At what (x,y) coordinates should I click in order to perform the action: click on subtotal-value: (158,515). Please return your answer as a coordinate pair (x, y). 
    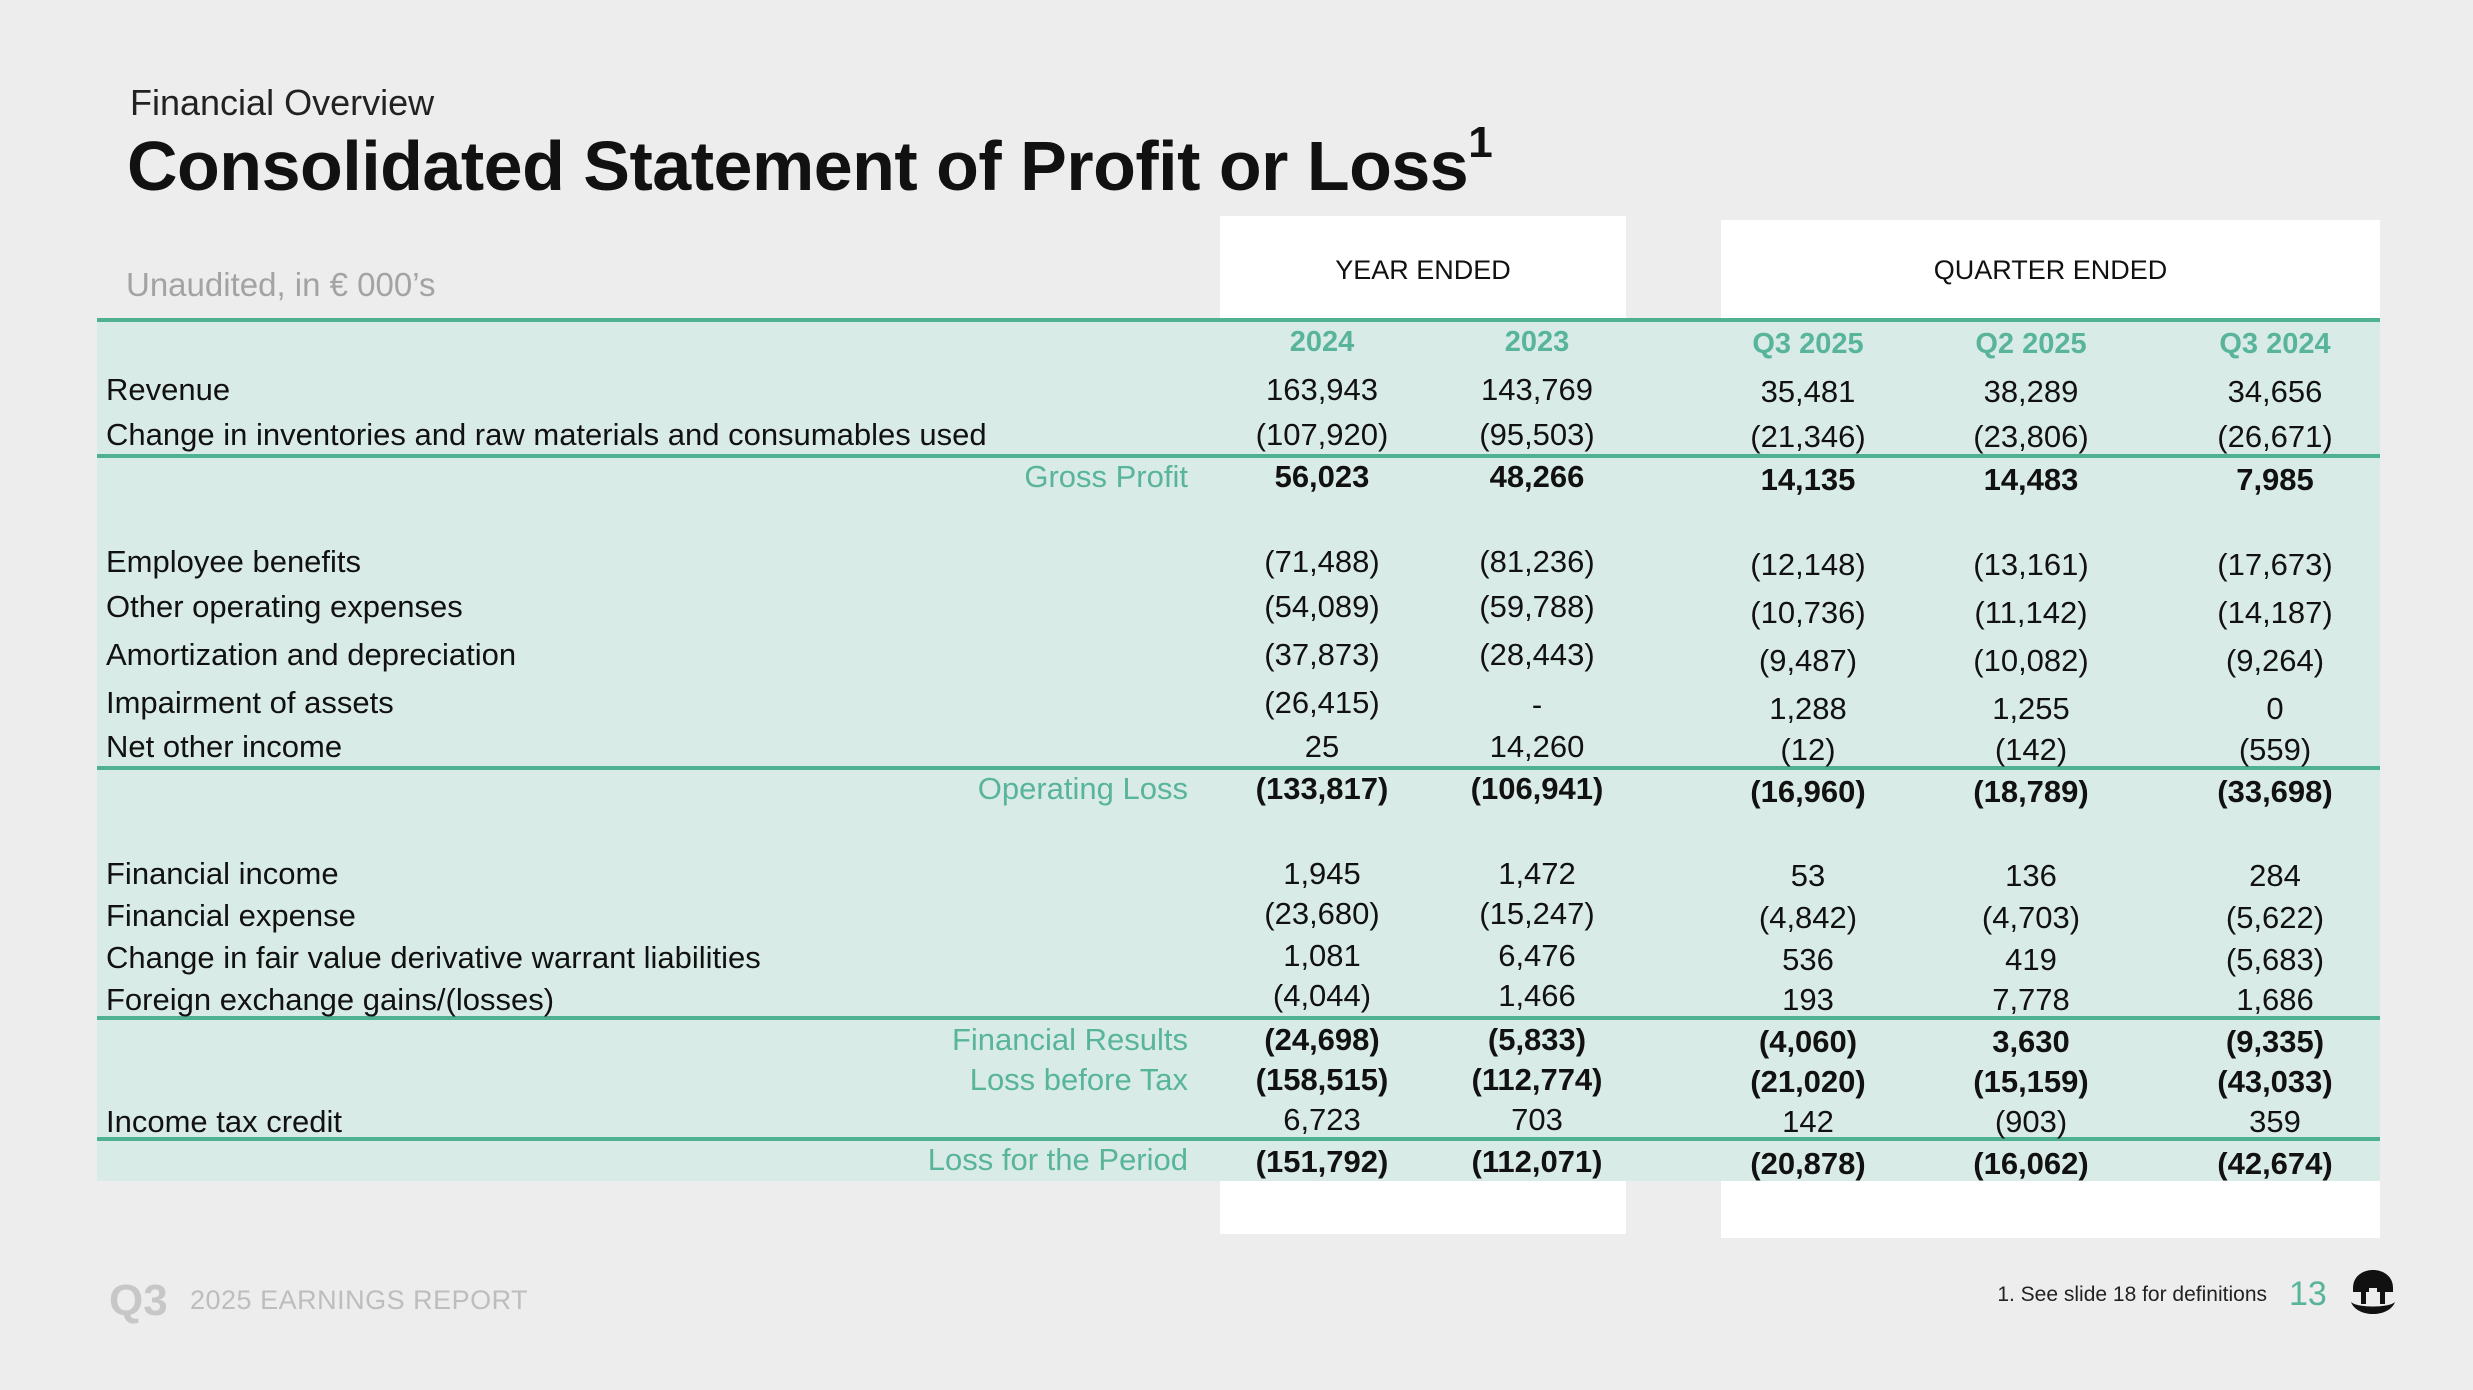
    Looking at the image, I should click on (1322, 1079).